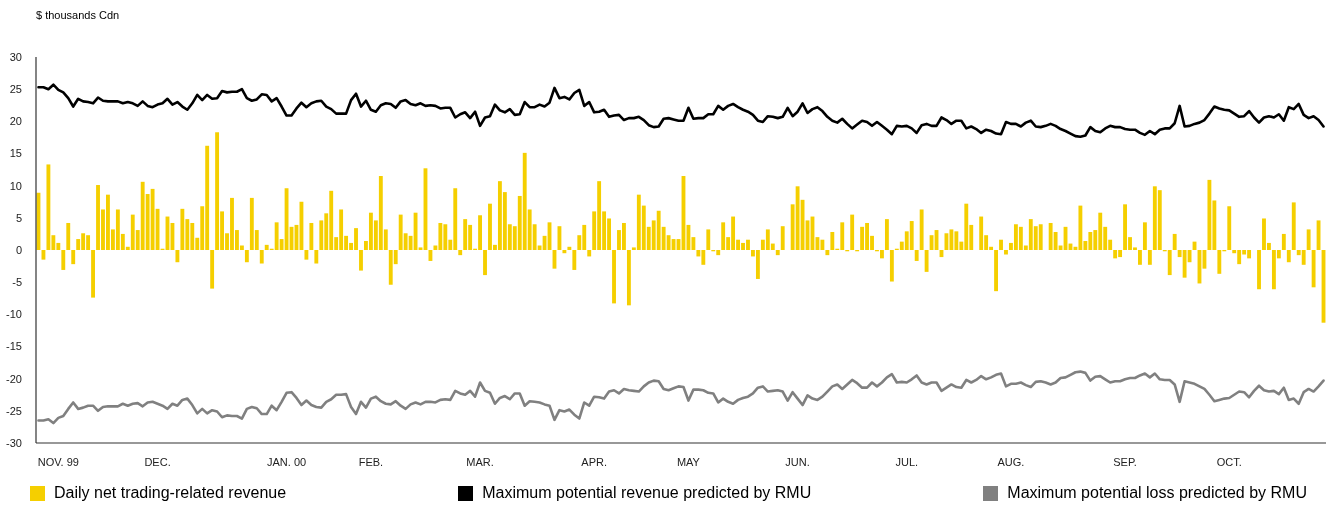 The height and width of the screenshot is (505, 1327). What do you see at coordinates (14, 410) in the screenshot?
I see `y-tick-label: -25` at bounding box center [14, 410].